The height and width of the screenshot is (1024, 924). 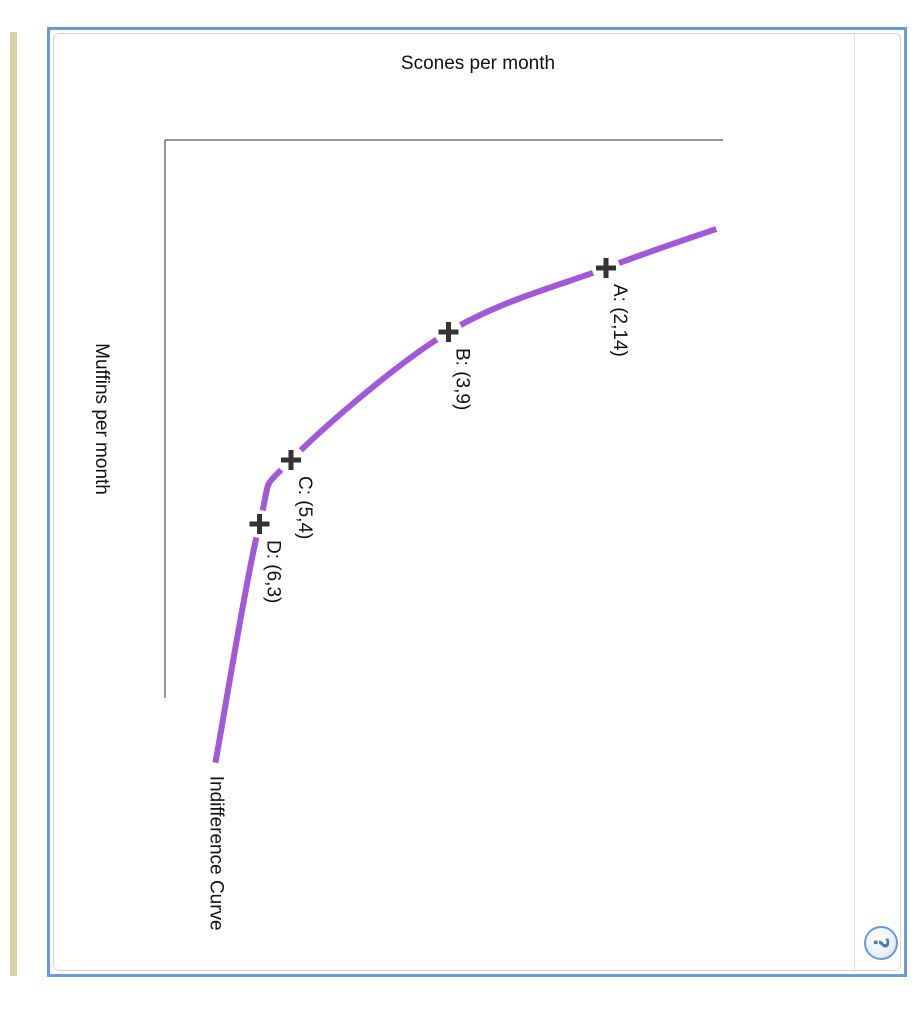 I want to click on help-button: ?, so click(x=881, y=943).